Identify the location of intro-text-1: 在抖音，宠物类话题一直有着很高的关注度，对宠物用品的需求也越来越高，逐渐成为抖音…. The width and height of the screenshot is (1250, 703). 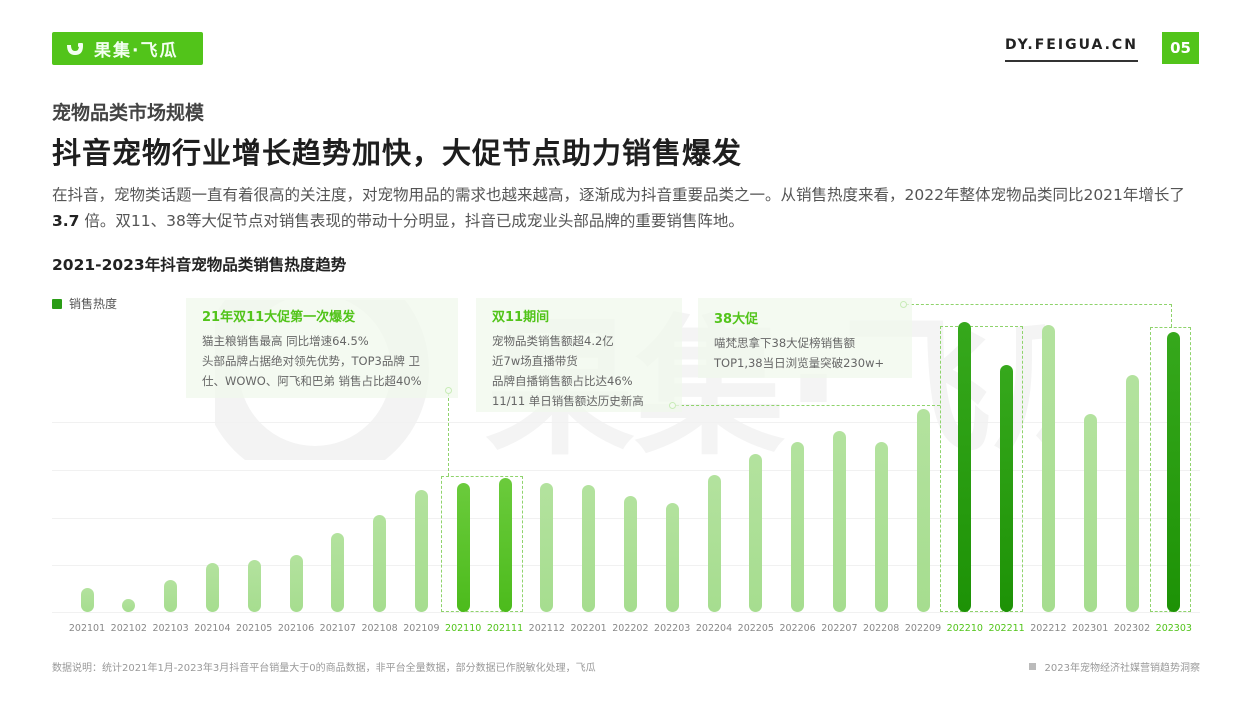
(618, 195).